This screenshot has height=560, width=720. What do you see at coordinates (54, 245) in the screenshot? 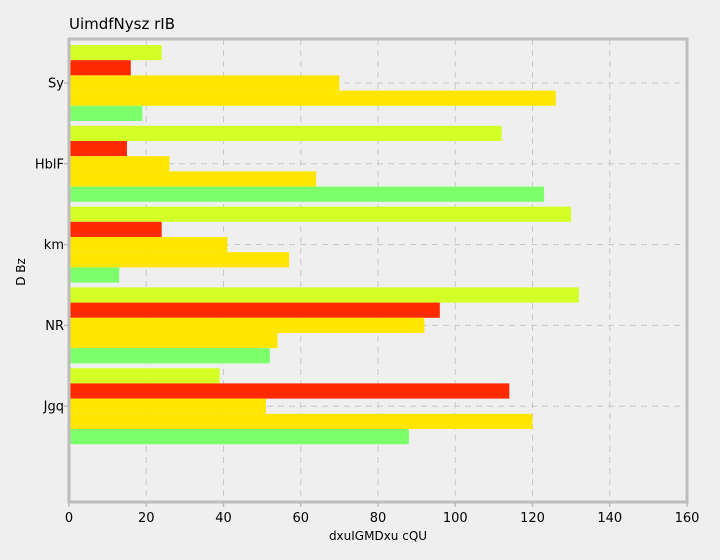
I see `y-tick-label: km` at bounding box center [54, 245].